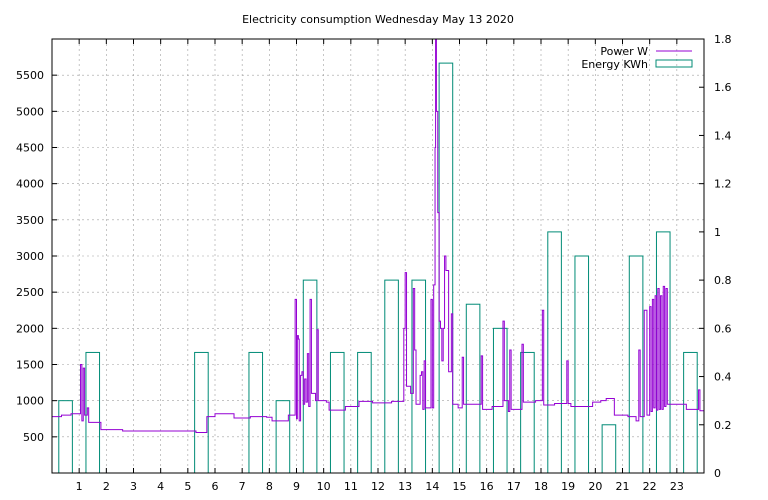 The width and height of the screenshot is (768, 500). Describe the element at coordinates (378, 486) in the screenshot. I see `x-tick-label: 12` at that location.